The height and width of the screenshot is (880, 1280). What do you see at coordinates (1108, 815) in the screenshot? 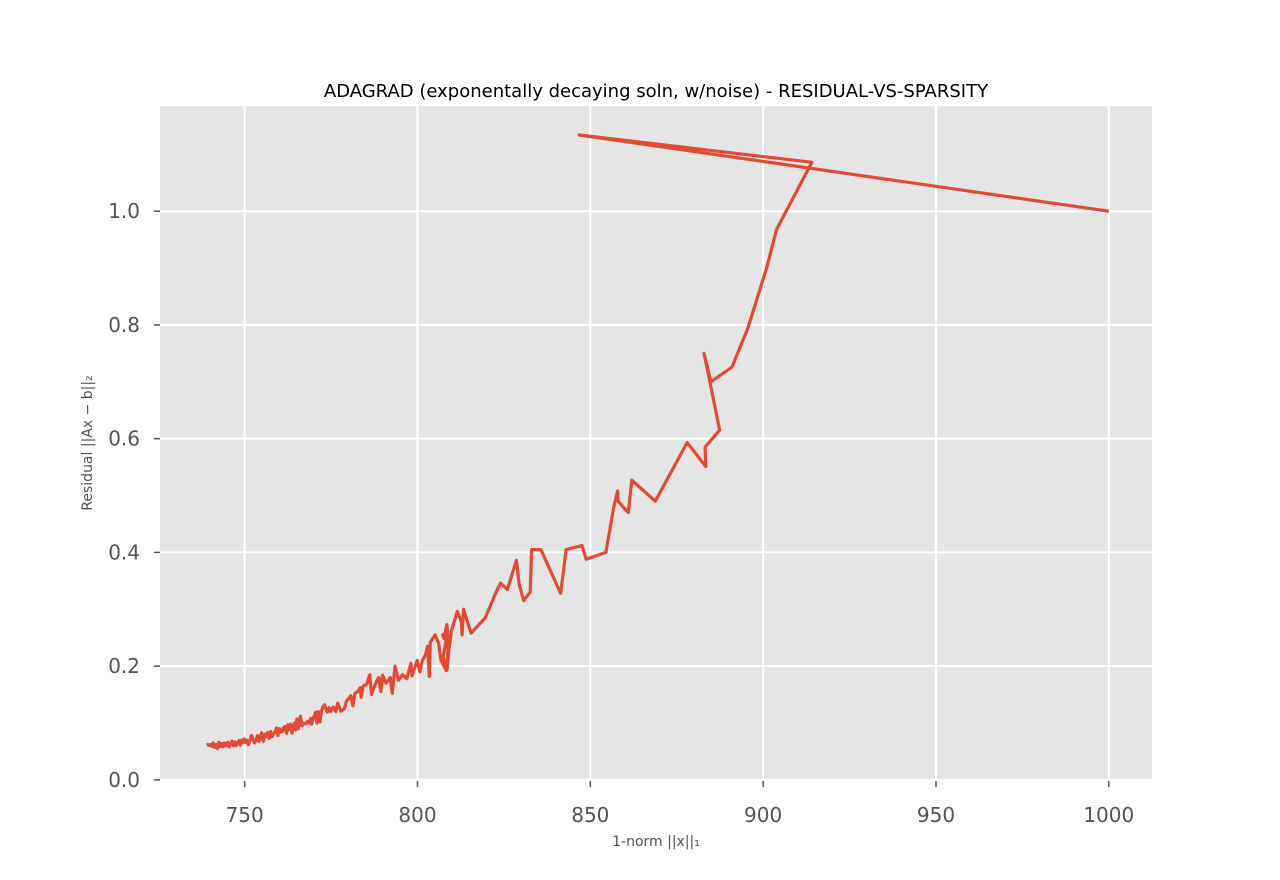
I see `x-tick-label: 1000` at bounding box center [1108, 815].